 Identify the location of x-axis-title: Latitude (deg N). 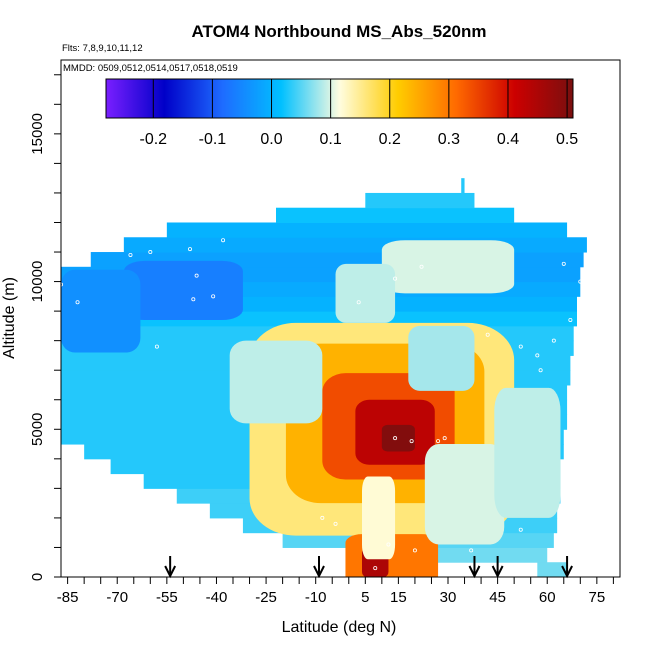
(339, 627).